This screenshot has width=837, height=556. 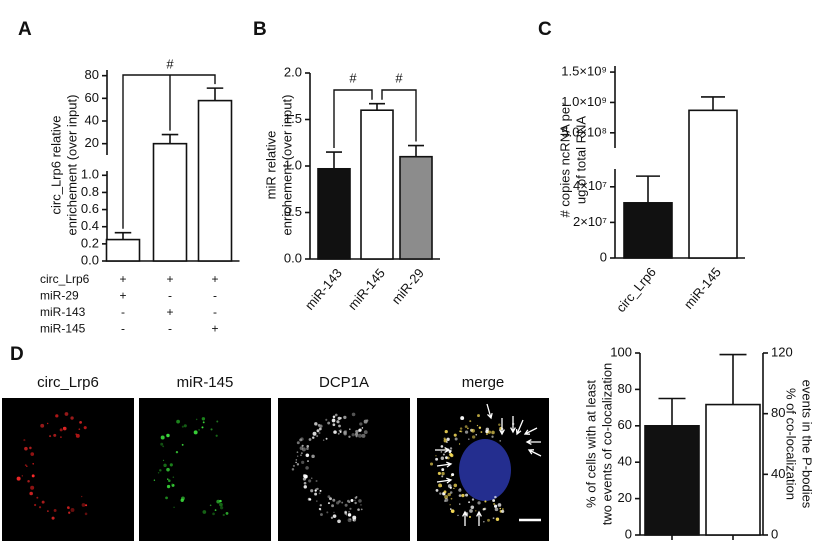 What do you see at coordinates (774, 533) in the screenshot?
I see `y-tick-label: 0` at bounding box center [774, 533].